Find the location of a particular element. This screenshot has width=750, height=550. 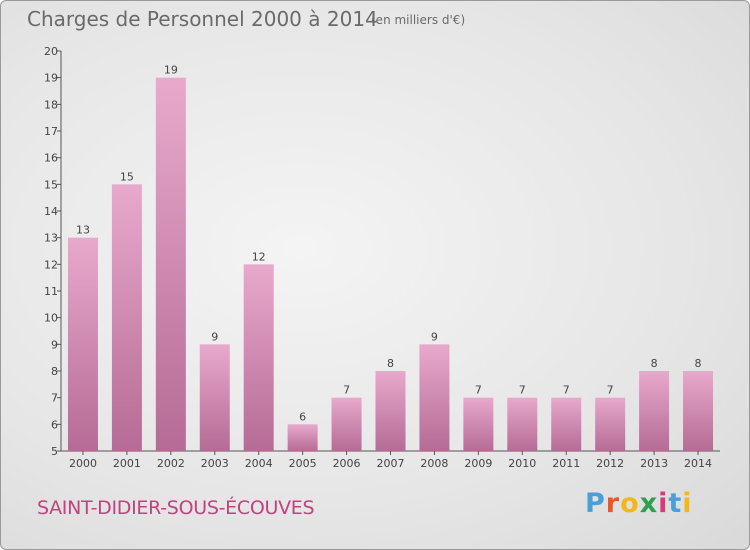

x-tick-label: 2002 is located at coordinates (171, 463).